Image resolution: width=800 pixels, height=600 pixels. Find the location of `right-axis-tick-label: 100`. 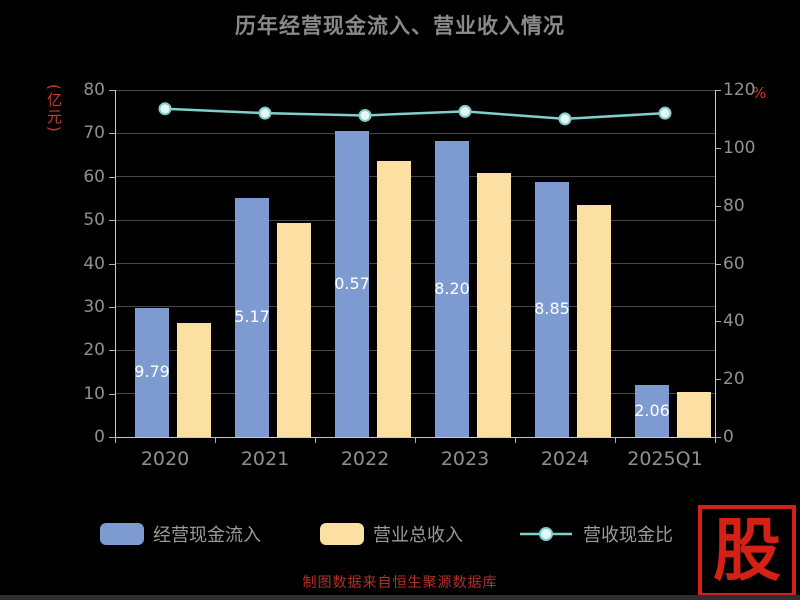

right-axis-tick-label: 100 is located at coordinates (739, 147).